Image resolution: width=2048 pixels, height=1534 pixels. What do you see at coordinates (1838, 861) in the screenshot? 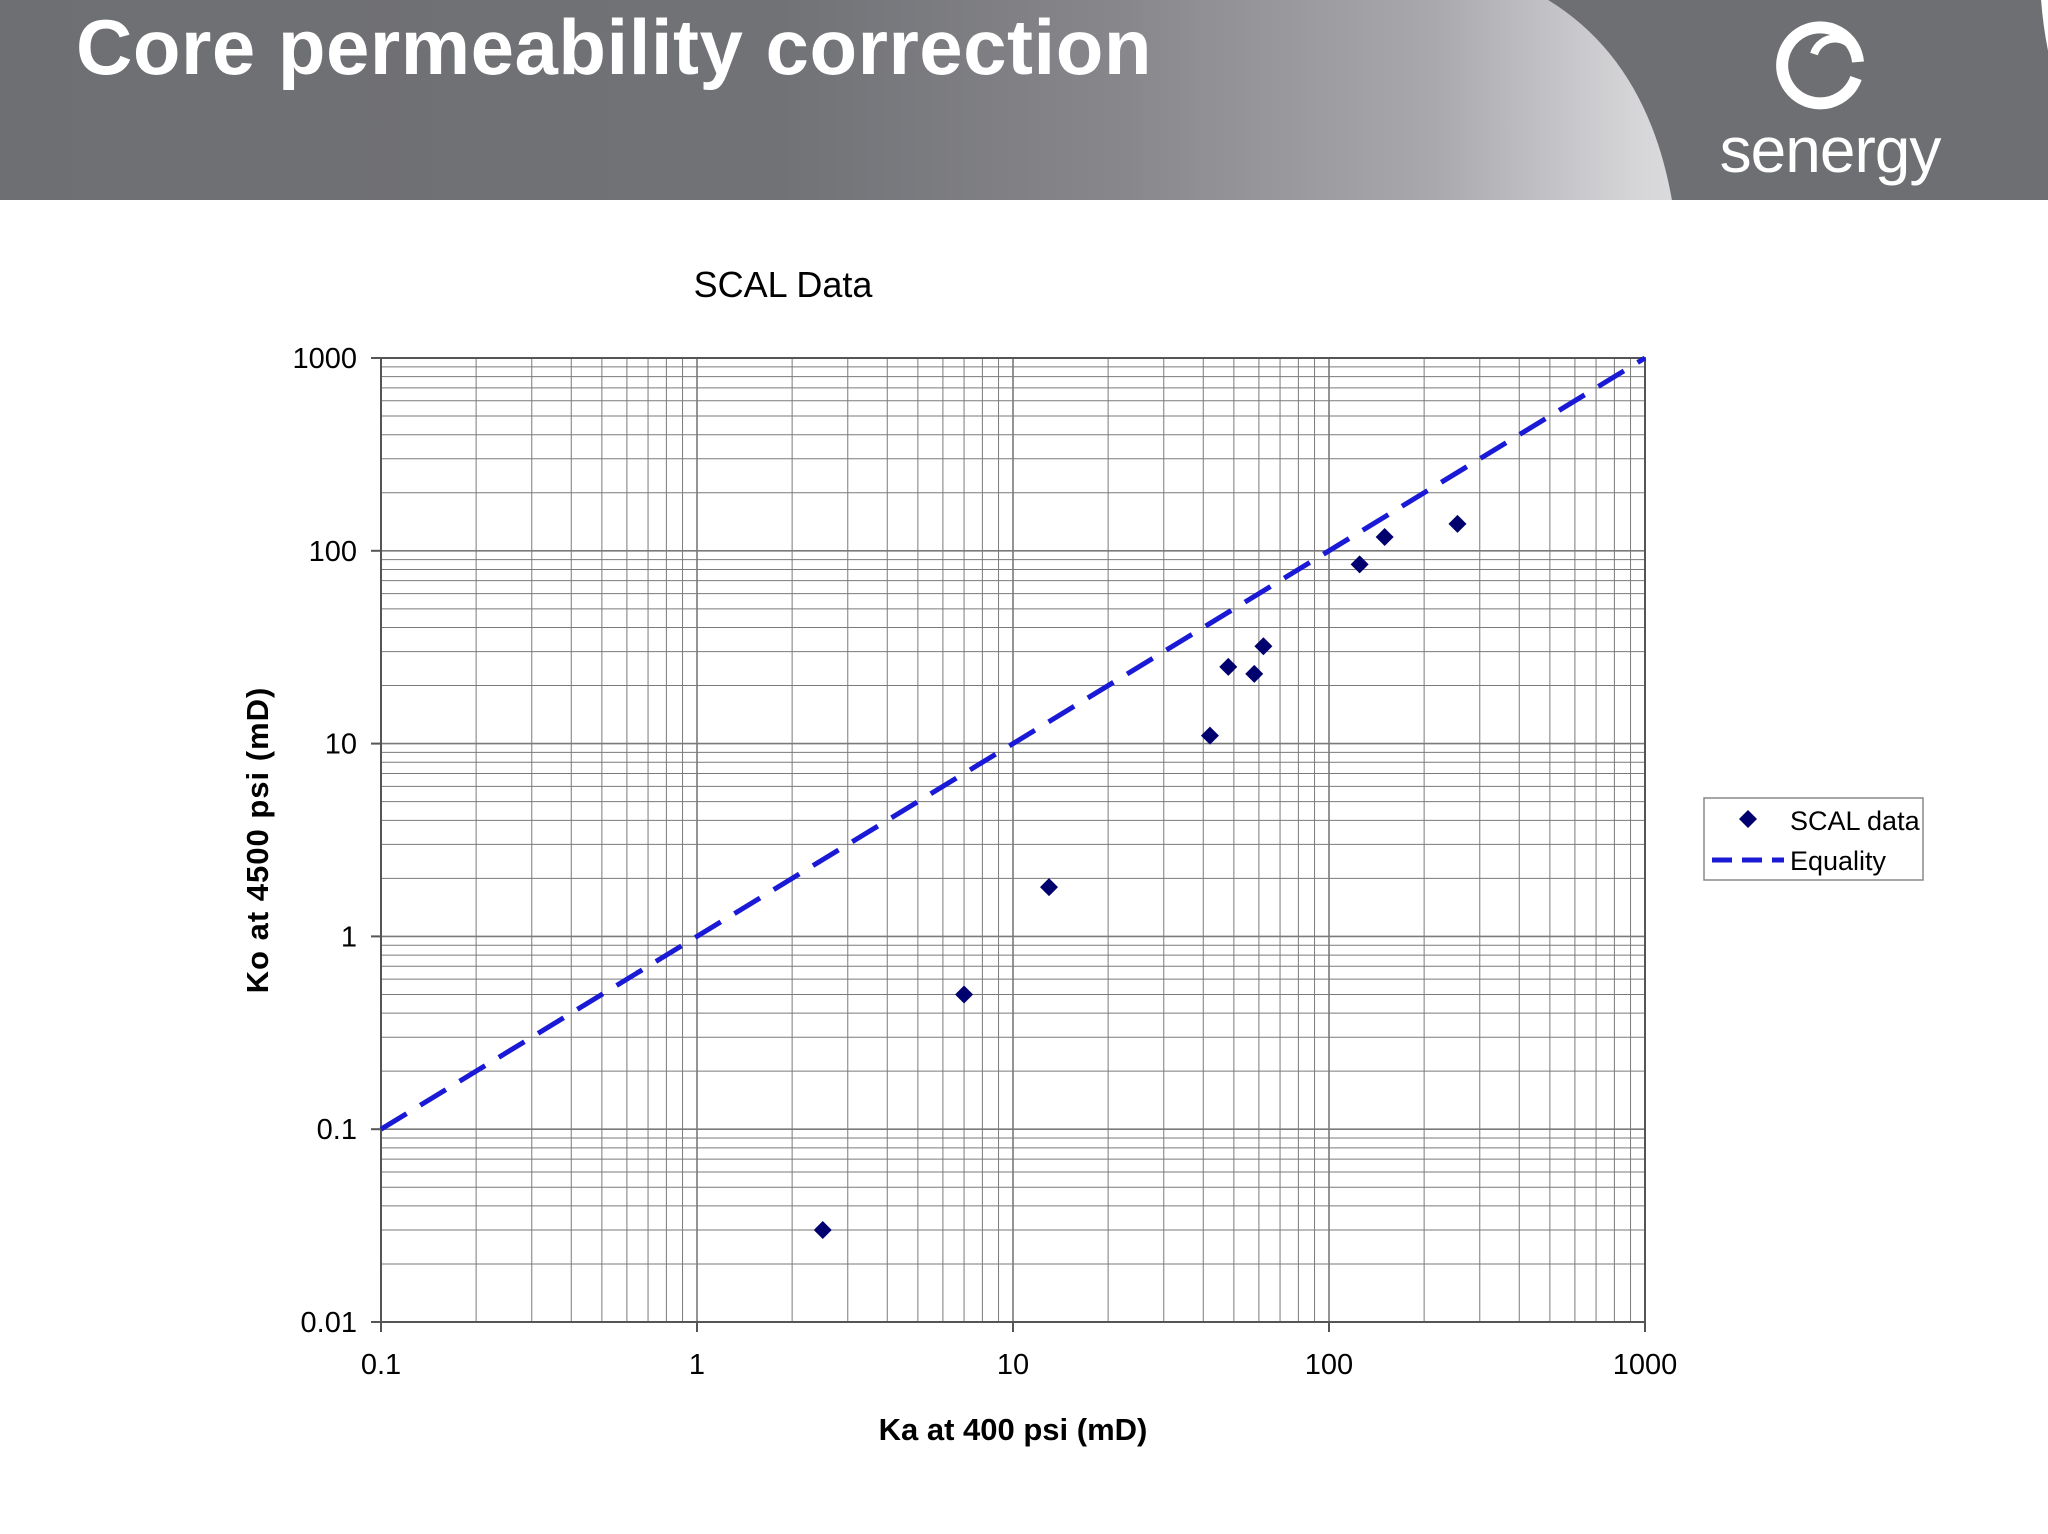
I see `legend-label-equality: Equality` at bounding box center [1838, 861].